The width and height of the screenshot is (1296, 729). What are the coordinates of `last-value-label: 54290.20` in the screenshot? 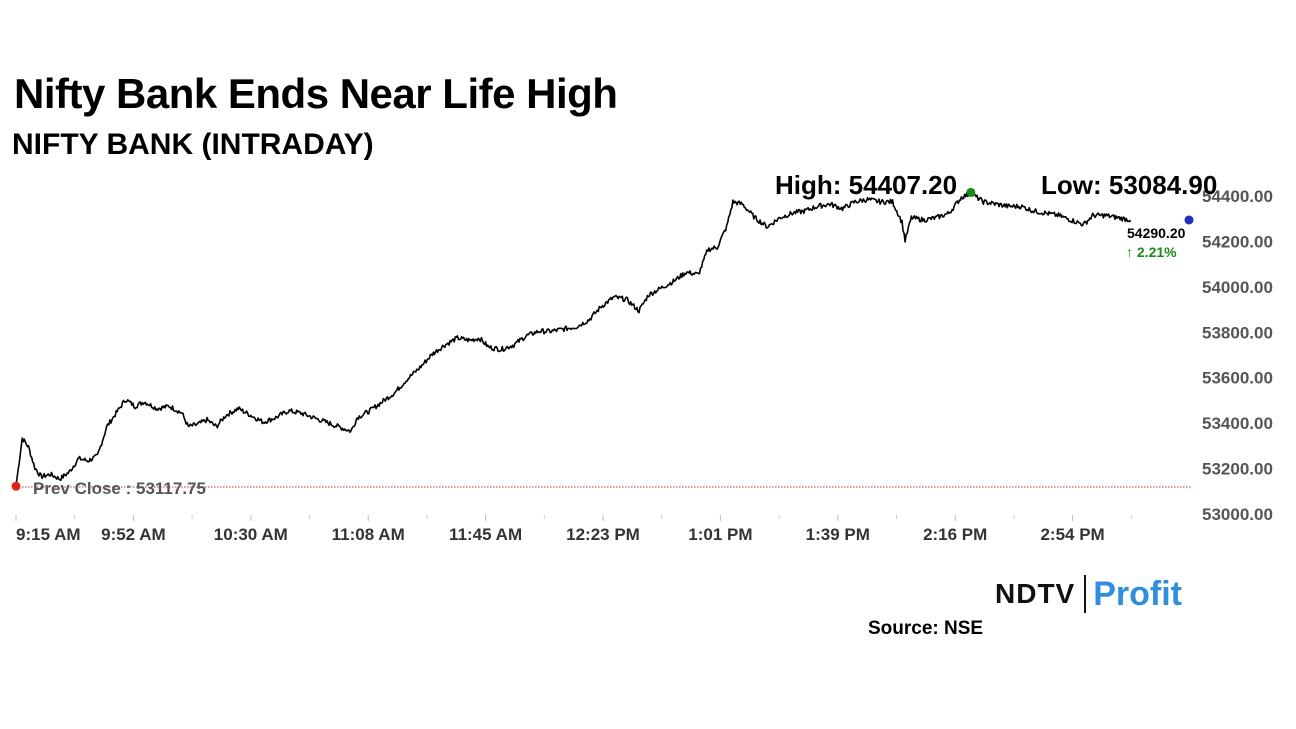 It's located at (1156, 233).